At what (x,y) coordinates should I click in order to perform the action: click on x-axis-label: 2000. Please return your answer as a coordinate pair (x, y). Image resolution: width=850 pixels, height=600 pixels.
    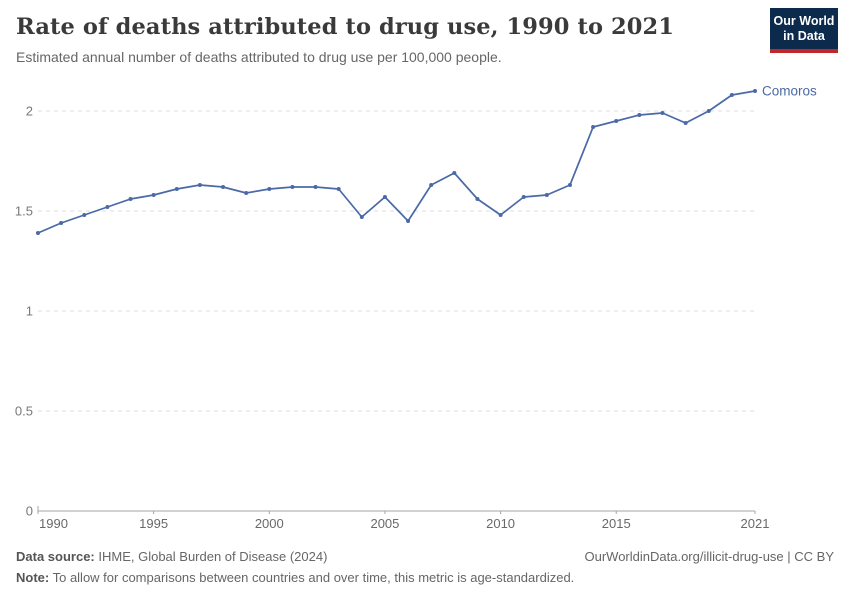
    Looking at the image, I should click on (269, 523).